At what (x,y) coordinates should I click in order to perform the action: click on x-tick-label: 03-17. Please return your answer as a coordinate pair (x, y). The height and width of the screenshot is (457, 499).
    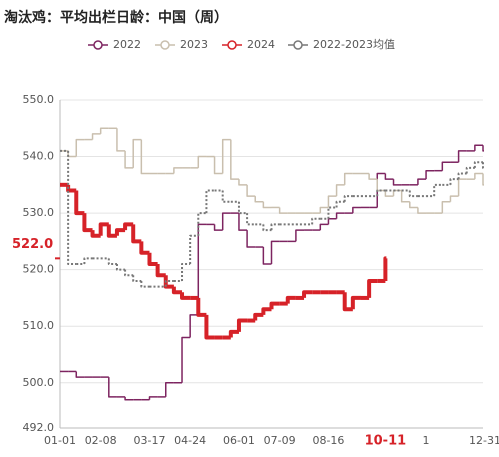
    Looking at the image, I should click on (149, 440).